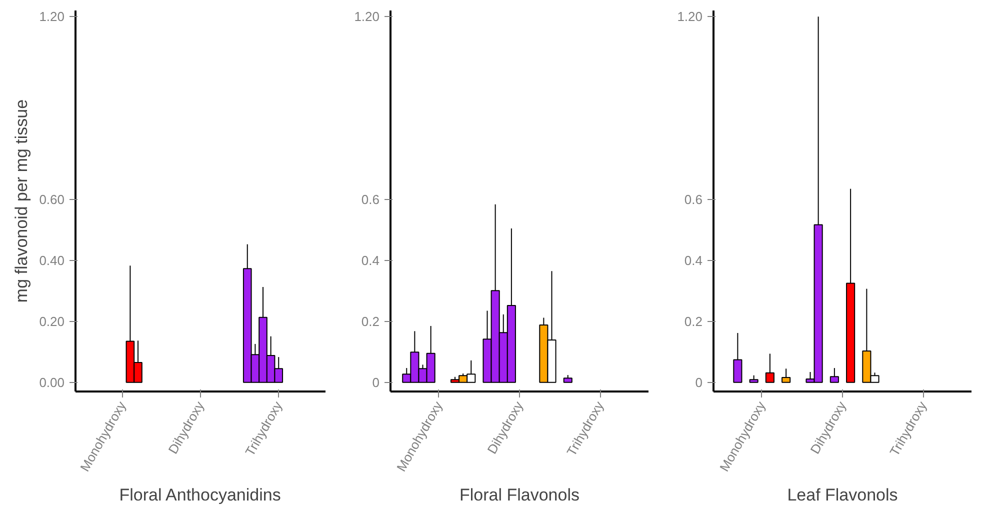 This screenshot has width=981, height=507. Describe the element at coordinates (200, 495) in the screenshot. I see `x-axis-title: Floral Anthocyanidins` at that location.